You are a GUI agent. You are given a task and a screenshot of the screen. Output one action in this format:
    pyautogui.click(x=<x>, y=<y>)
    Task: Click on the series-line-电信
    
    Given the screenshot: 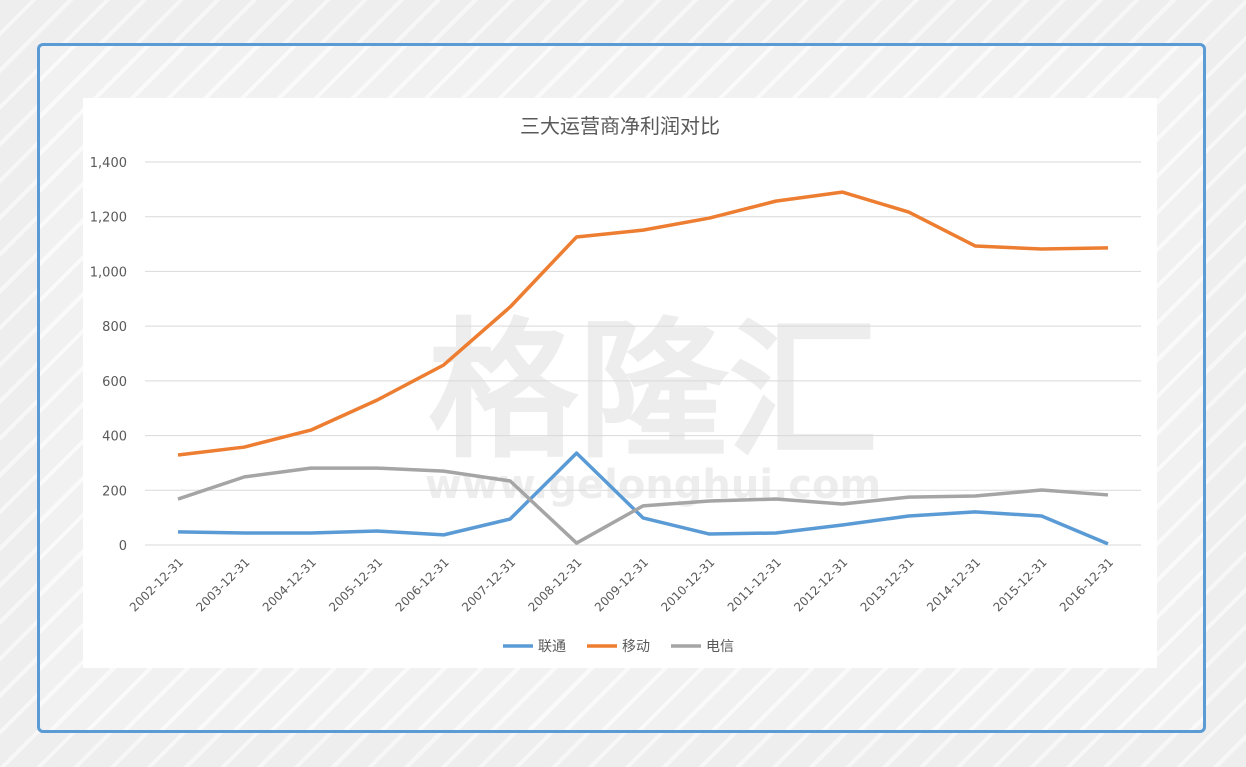 What is the action you would take?
    pyautogui.click(x=643, y=505)
    